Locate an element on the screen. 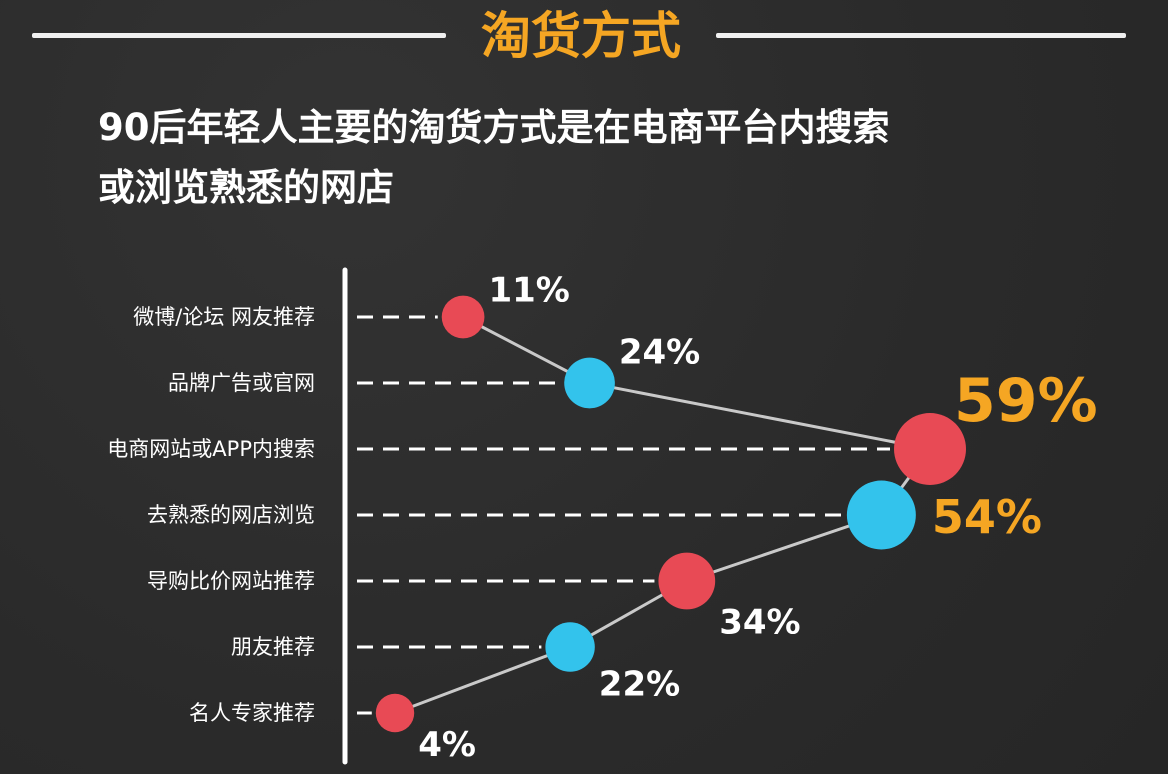 Image resolution: width=1168 pixels, height=774 pixels. category-label: 去熟悉的网店浏览 is located at coordinates (231, 515).